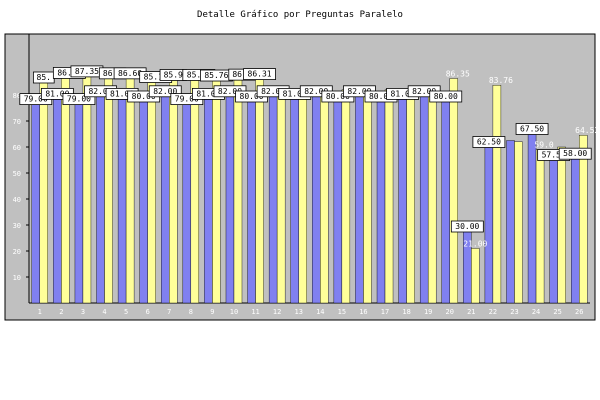  Describe the element at coordinates (36, 99) in the screenshot. I see `data-label-series1-1: 79.00` at that location.